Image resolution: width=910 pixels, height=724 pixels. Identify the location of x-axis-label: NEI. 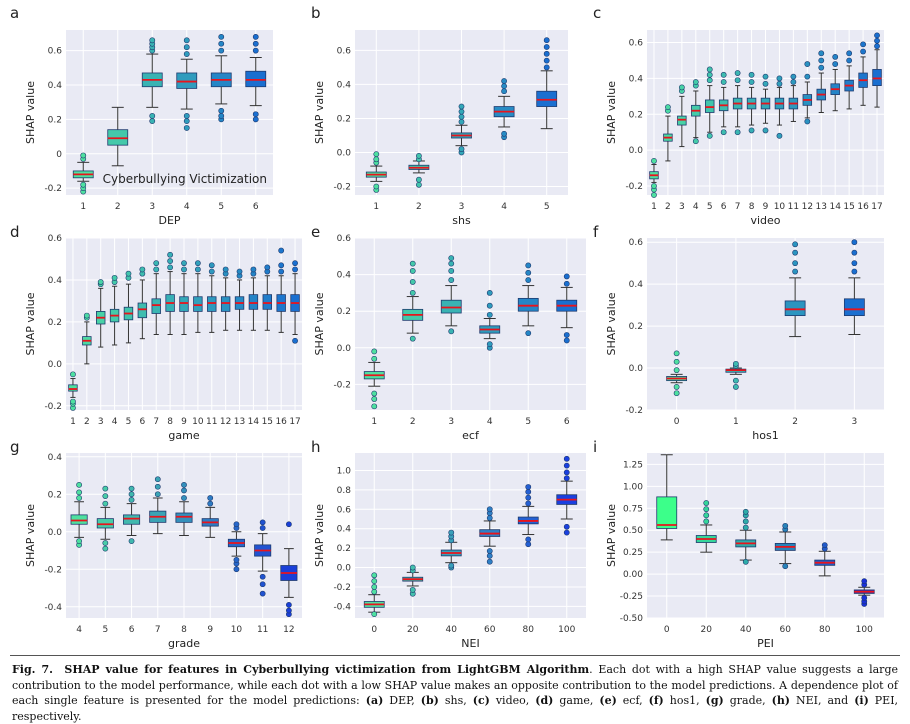
(470, 643).